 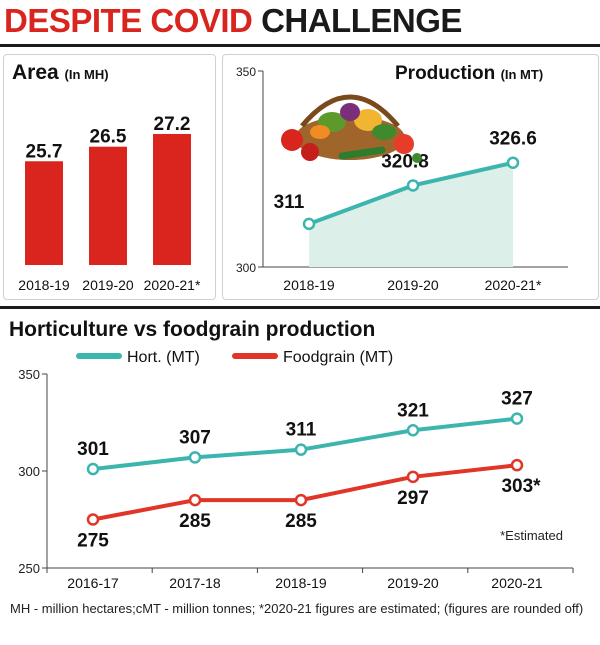 I want to click on comparison-category-1: 2017-18, so click(x=195, y=583).